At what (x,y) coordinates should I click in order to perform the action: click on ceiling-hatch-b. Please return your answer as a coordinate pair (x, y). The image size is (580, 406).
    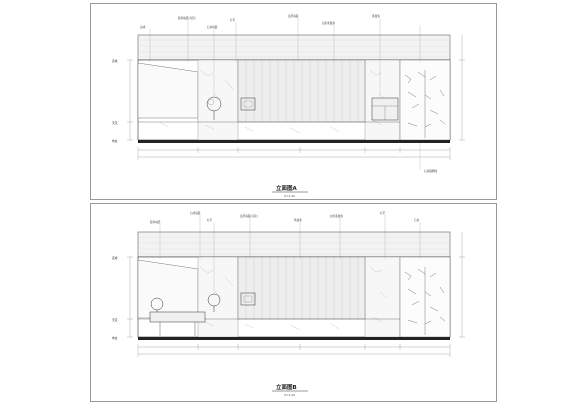
    Looking at the image, I should click on (294, 245).